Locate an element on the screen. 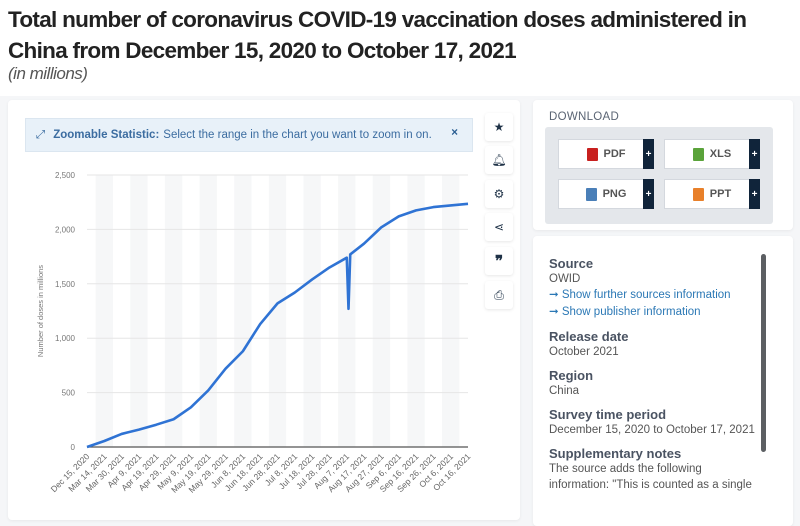 This screenshot has width=800, height=526. notes-heading: Supplementary notes is located at coordinates (656, 453).